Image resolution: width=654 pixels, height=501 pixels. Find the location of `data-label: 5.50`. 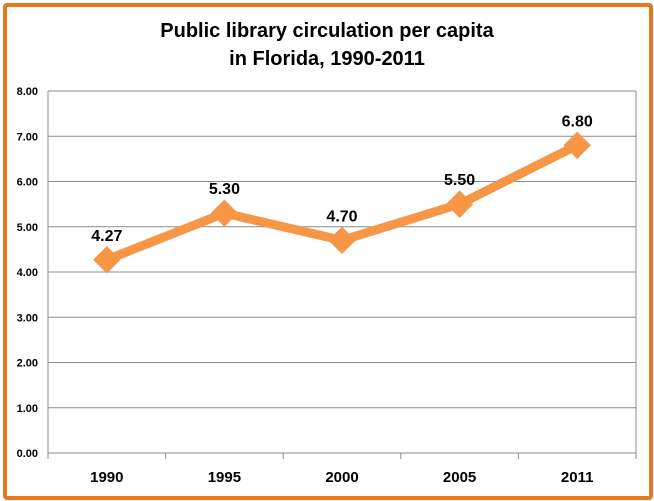

data-label: 5.50 is located at coordinates (459, 180).